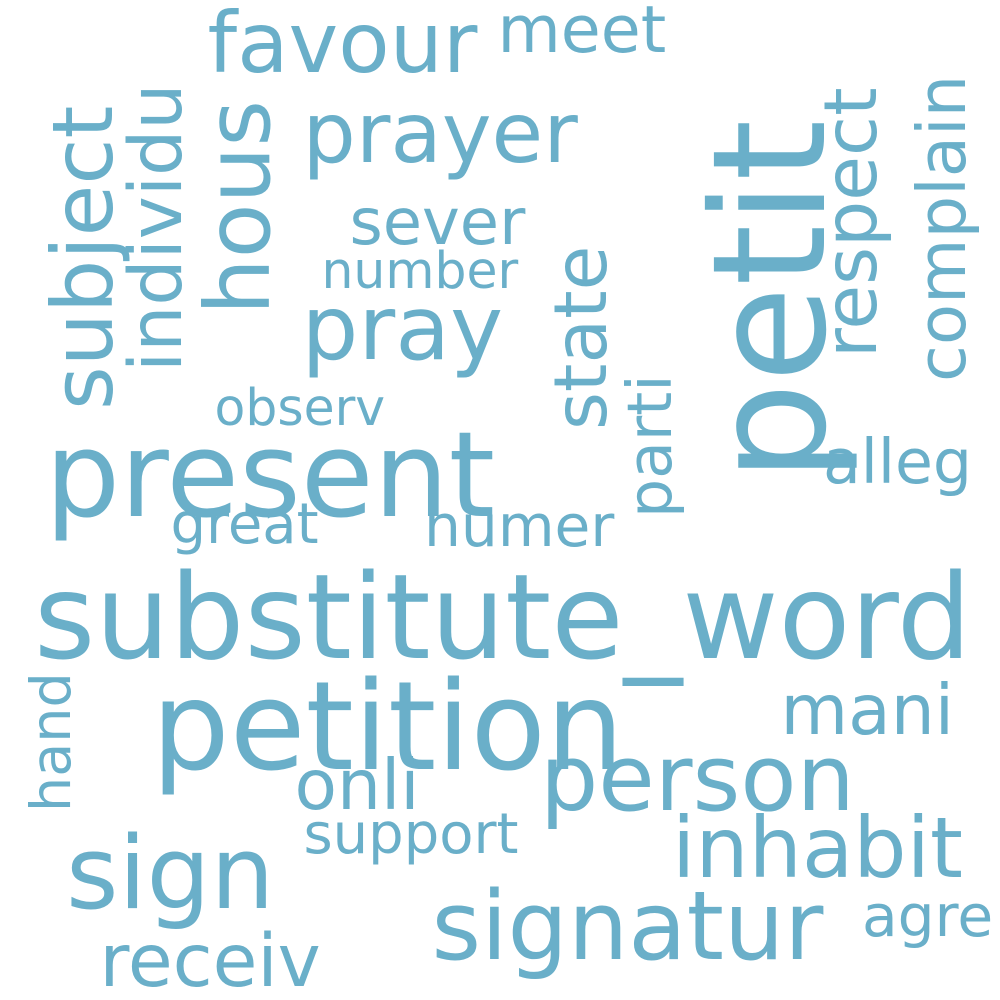 This screenshot has height=1000, width=1000. What do you see at coordinates (156, 227) in the screenshot?
I see `word-individu: individu` at bounding box center [156, 227].